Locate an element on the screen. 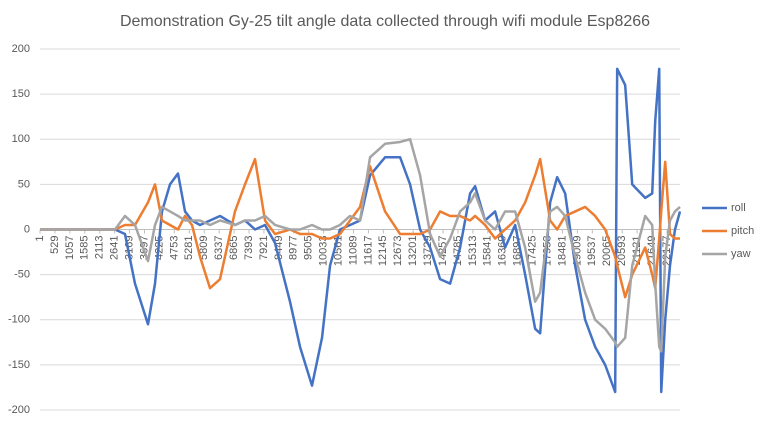  legend-label: yaw is located at coordinates (741, 254).